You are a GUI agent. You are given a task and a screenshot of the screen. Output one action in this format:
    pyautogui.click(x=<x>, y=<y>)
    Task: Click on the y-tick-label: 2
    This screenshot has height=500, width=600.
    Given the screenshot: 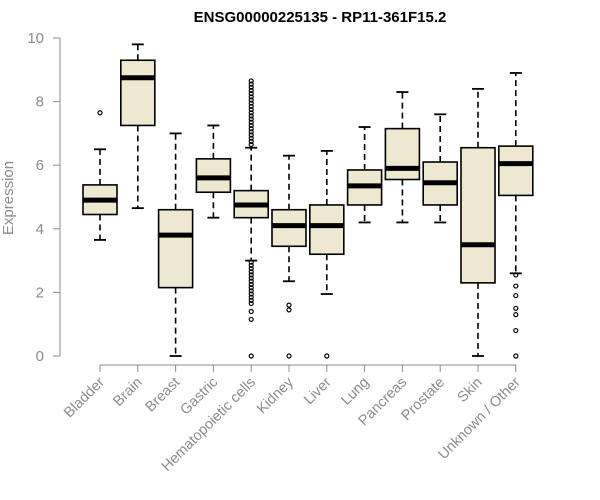 What is the action you would take?
    pyautogui.click(x=40, y=292)
    